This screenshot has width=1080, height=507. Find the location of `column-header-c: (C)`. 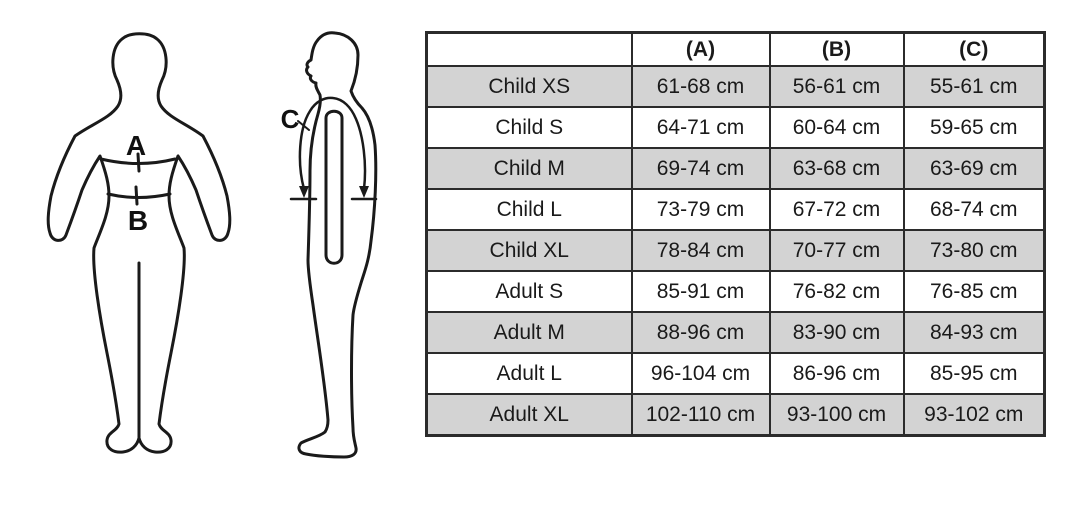

column-header-c: (C) is located at coordinates (974, 49).